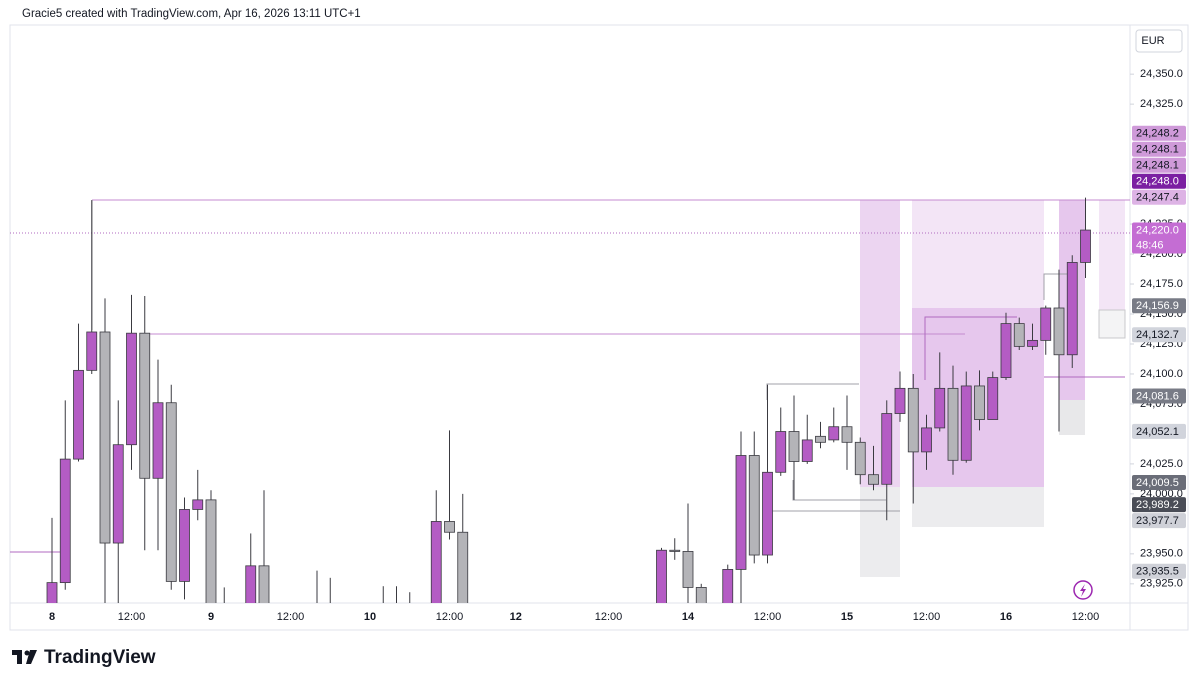 This screenshot has width=1200, height=685. What do you see at coordinates (1161, 74) in the screenshot?
I see `y-tick-label: 24,350.0` at bounding box center [1161, 74].